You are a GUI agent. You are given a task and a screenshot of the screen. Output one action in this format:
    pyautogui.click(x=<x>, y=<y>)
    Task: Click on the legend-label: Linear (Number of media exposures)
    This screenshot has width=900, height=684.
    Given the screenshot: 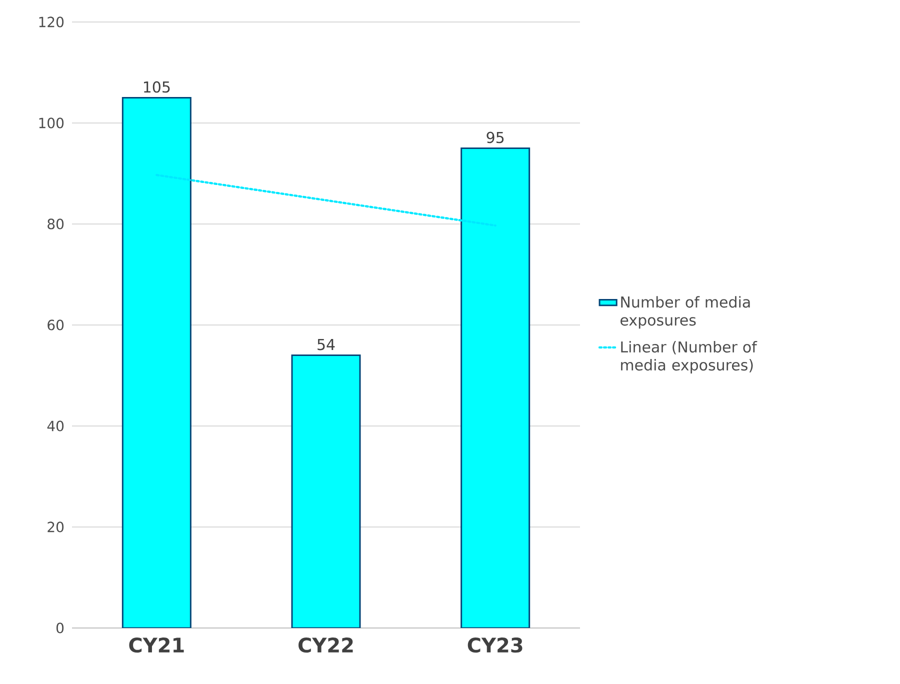 What is the action you would take?
    pyautogui.click(x=689, y=357)
    